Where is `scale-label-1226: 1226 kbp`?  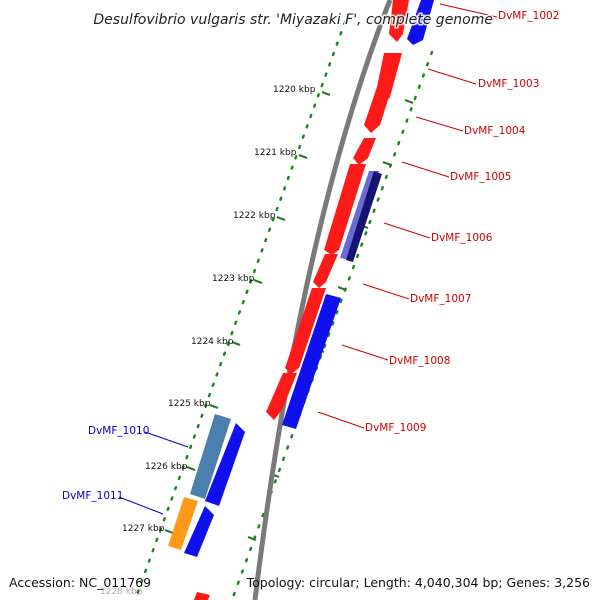 scale-label-1226: 1226 kbp is located at coordinates (166, 467).